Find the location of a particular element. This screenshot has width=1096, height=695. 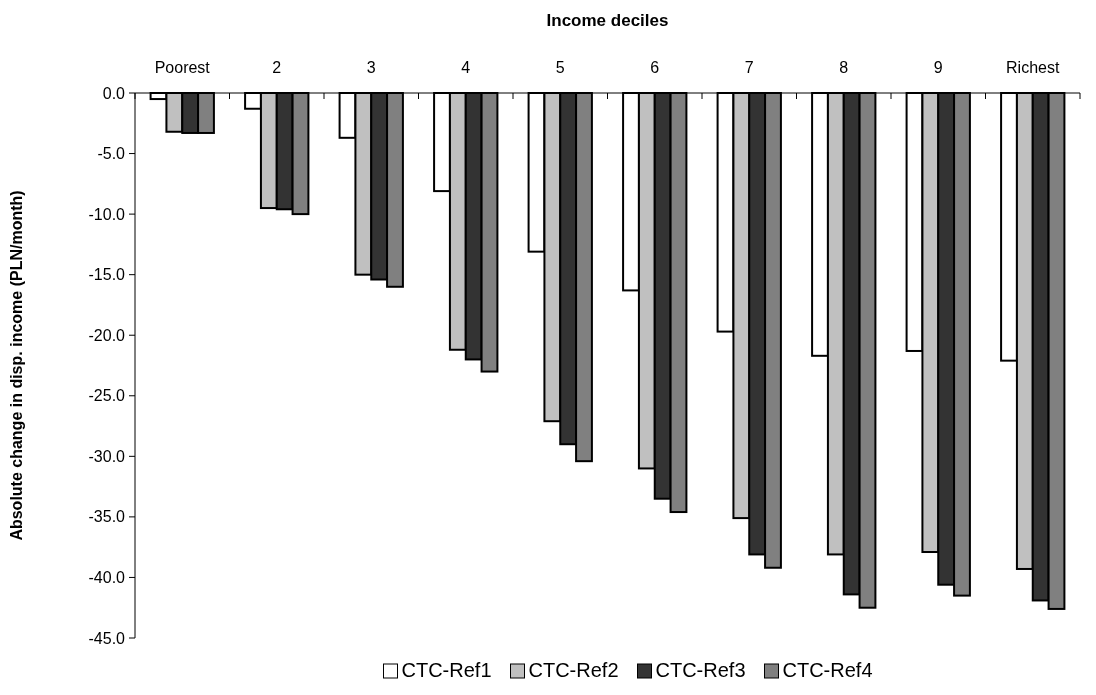

y-axis-title: Absolute change in disp. income (PLN/month) is located at coordinates (16, 365).